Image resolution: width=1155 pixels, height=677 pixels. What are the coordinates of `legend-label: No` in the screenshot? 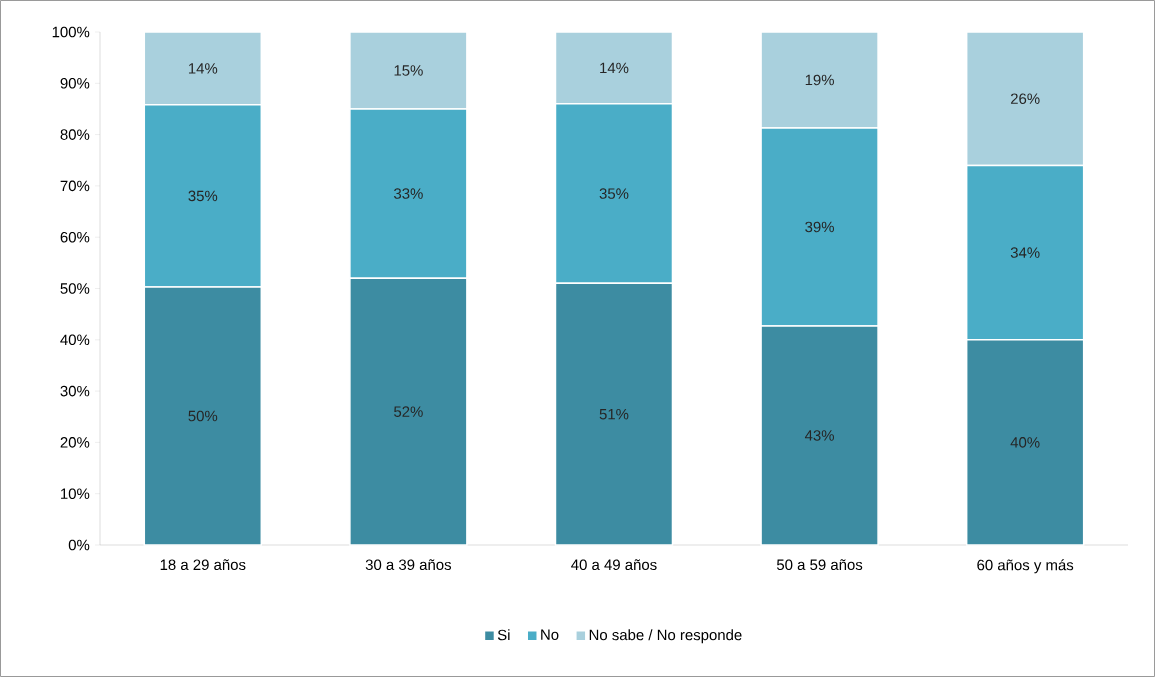 It's located at (550, 634).